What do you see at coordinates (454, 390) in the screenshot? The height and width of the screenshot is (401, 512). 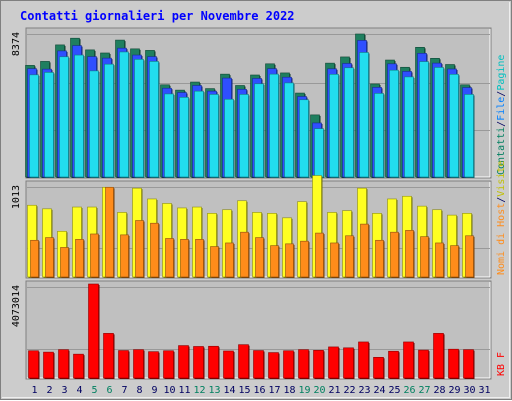 I see `day-label-29: 29` at bounding box center [454, 390].